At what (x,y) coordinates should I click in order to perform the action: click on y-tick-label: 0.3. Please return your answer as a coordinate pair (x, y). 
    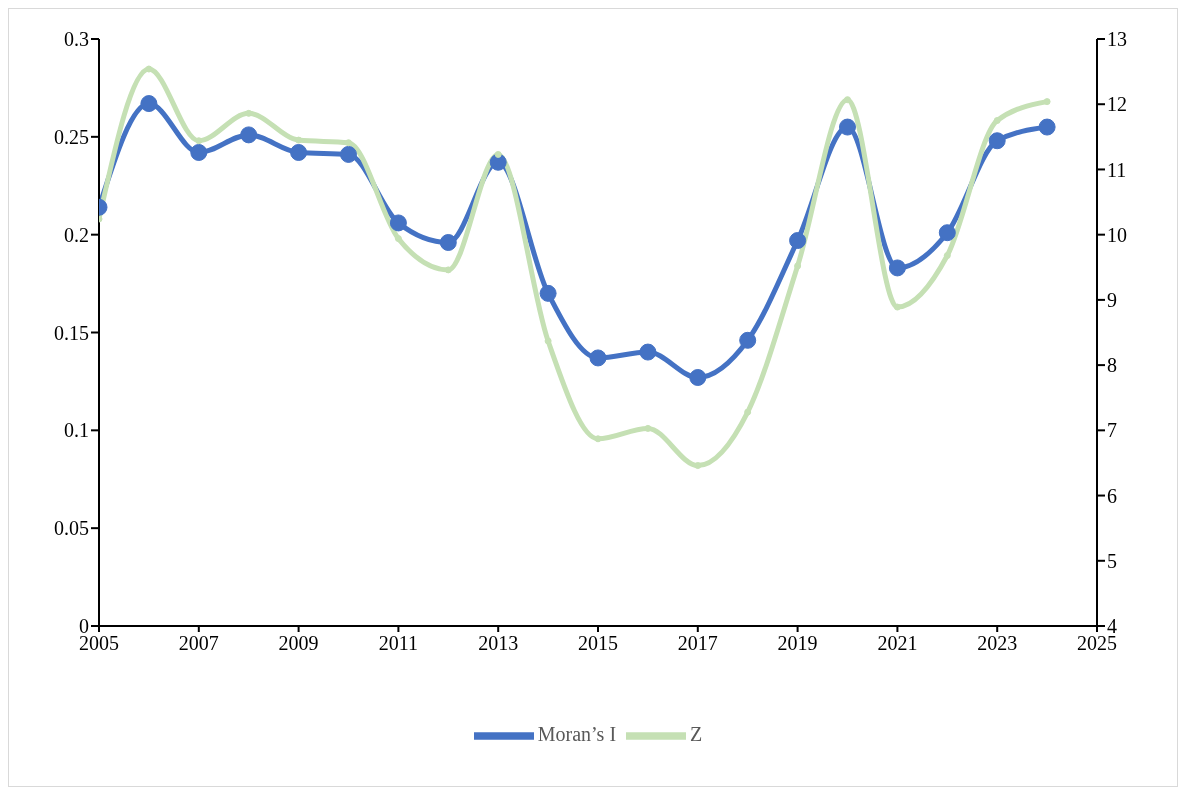
    Looking at the image, I should click on (76, 39).